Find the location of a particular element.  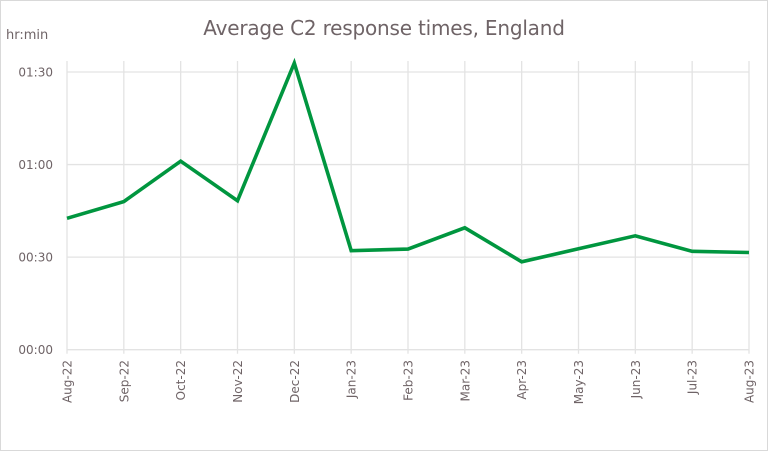

x-tick-label: Sep-22 is located at coordinates (124, 381).